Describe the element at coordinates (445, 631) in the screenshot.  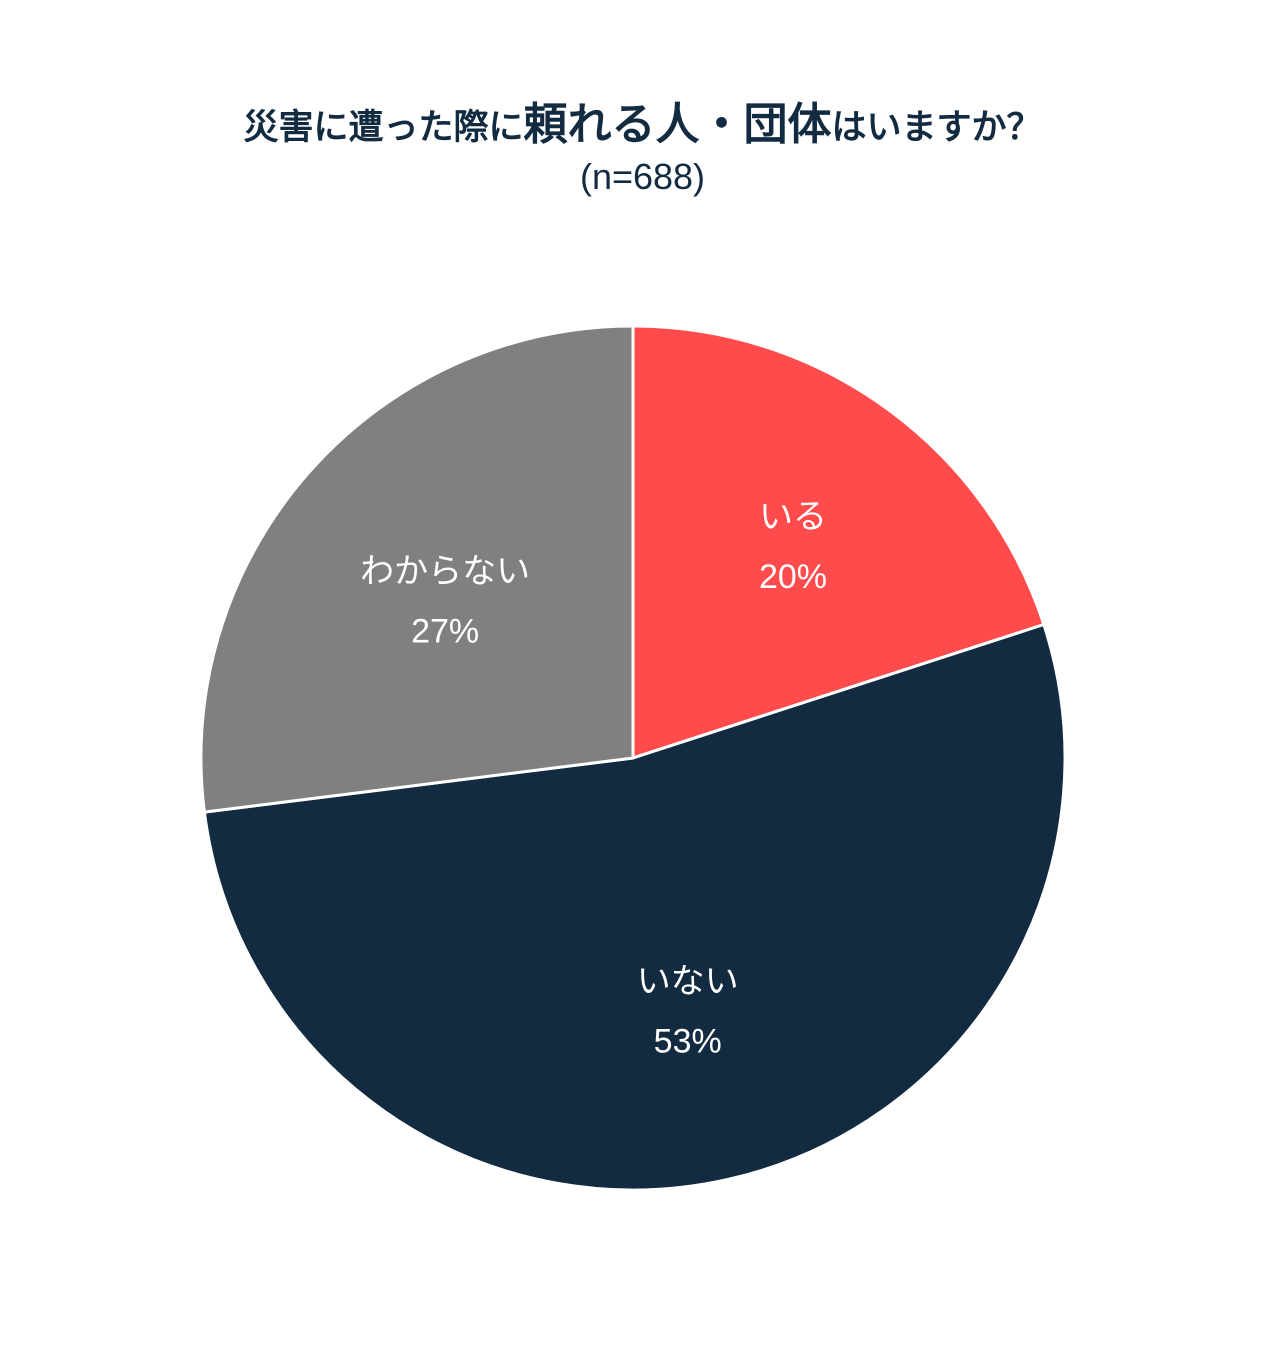
I see `slice-value-label-3: 27%` at that location.